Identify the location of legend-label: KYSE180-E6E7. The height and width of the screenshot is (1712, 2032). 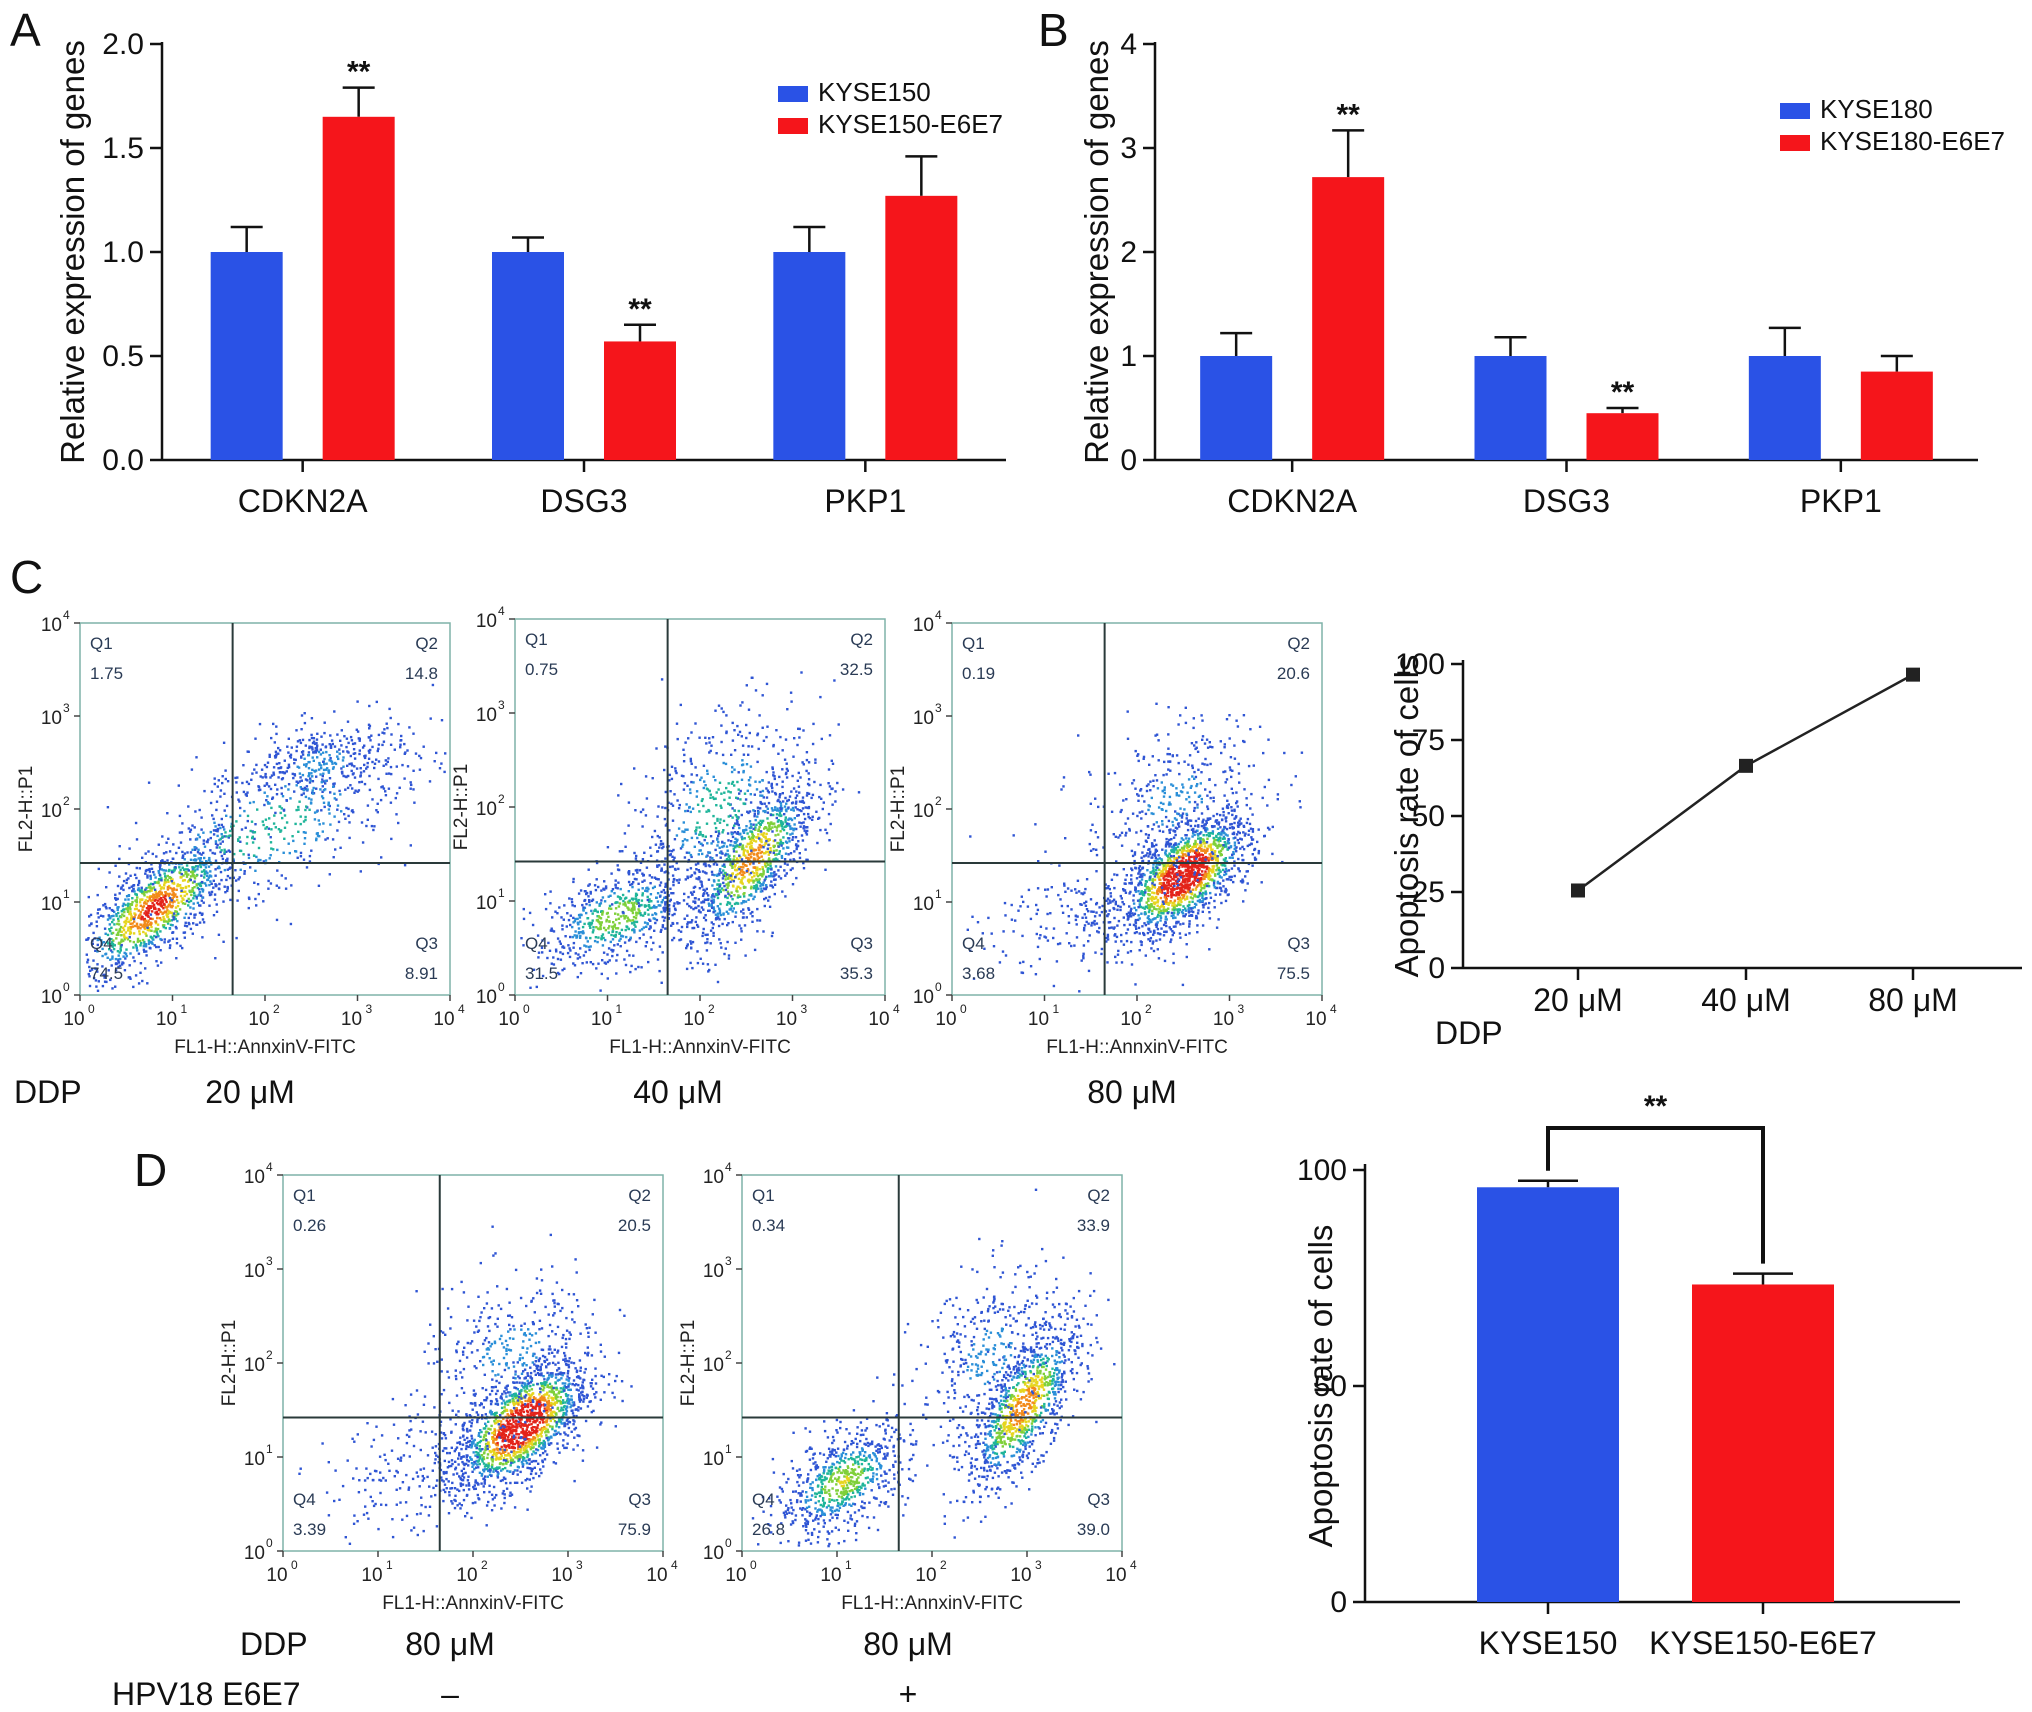
(1912, 141).